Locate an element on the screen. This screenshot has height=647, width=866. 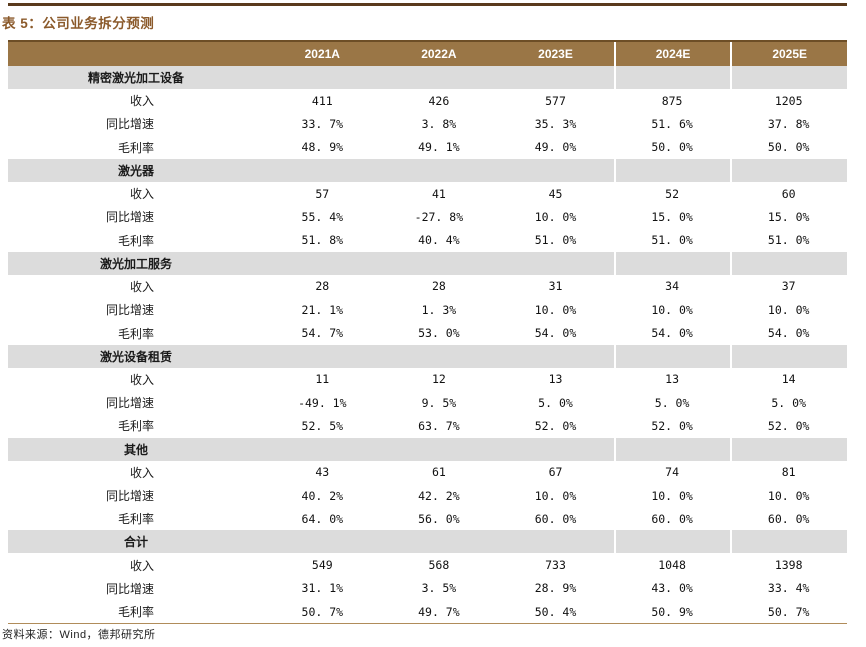
value-cell: 28 is located at coordinates (438, 286).